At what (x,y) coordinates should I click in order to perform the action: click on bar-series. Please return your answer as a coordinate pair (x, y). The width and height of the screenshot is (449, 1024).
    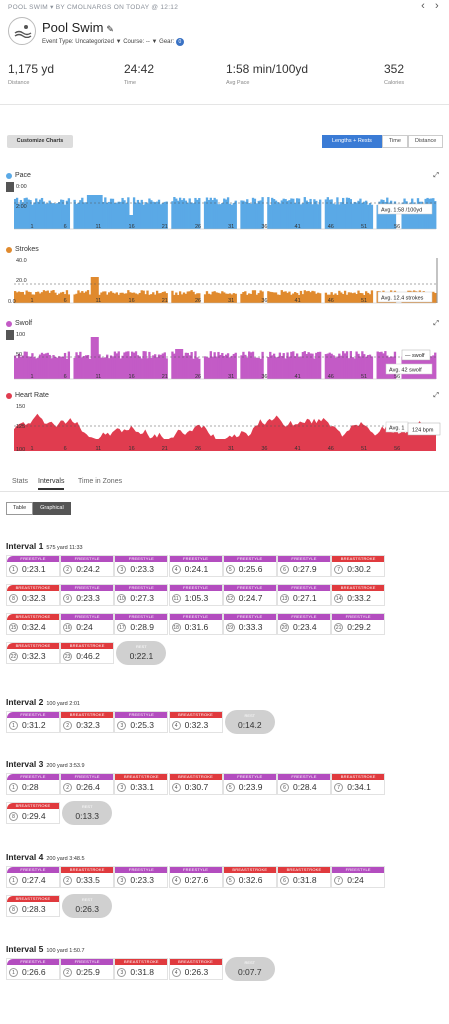
    Looking at the image, I should click on (225, 290).